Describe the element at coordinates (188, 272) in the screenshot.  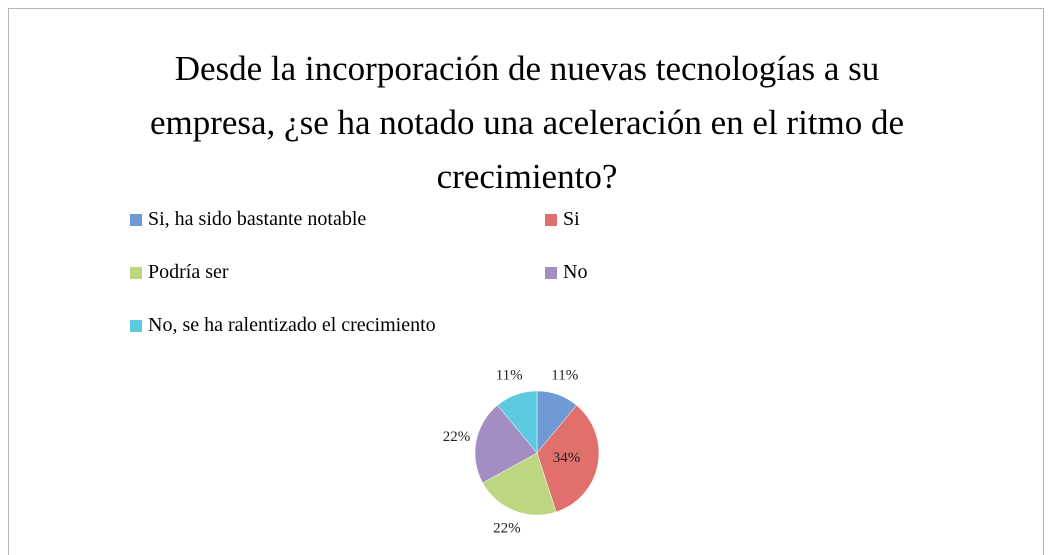
I see `legend-label: Podría ser` at that location.